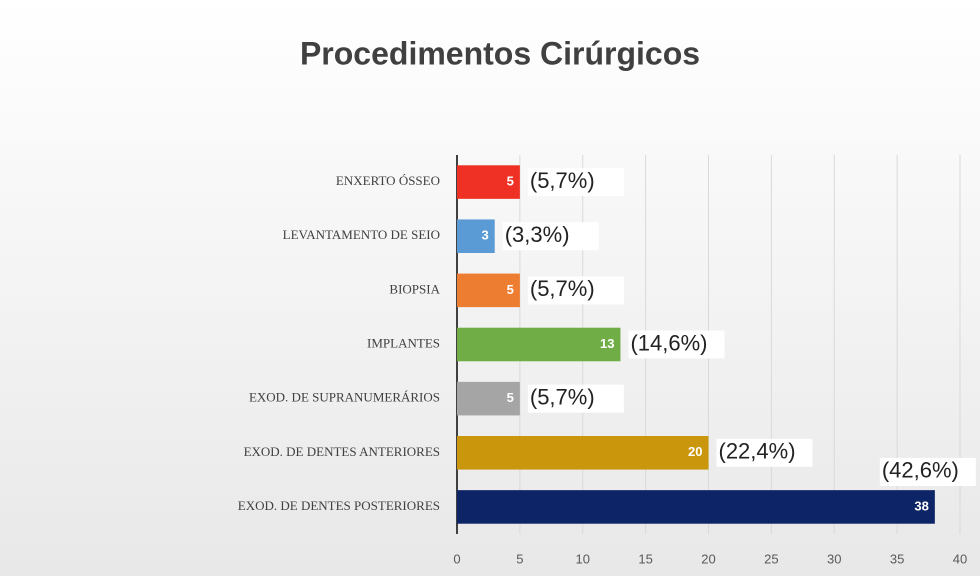  I want to click on data-label: 20, so click(695, 451).